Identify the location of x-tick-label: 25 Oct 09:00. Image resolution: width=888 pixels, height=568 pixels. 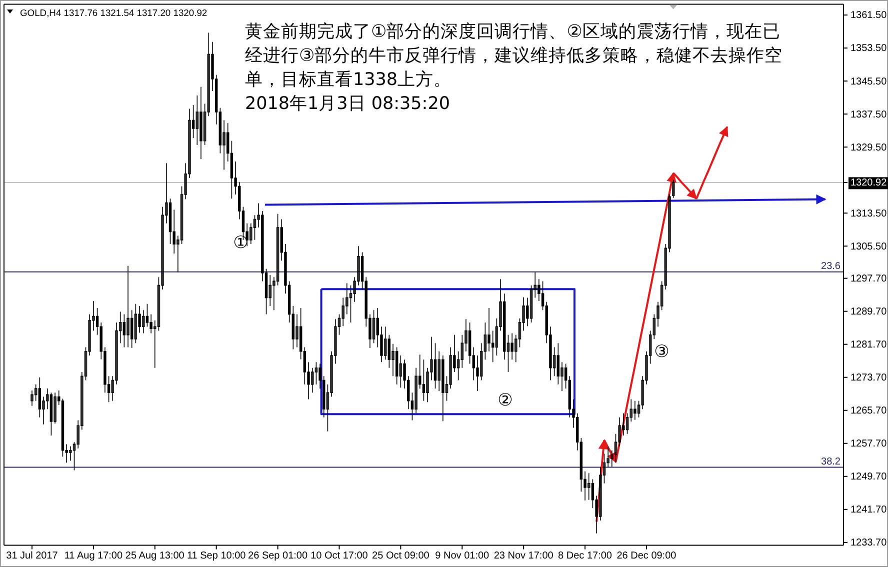
(401, 556).